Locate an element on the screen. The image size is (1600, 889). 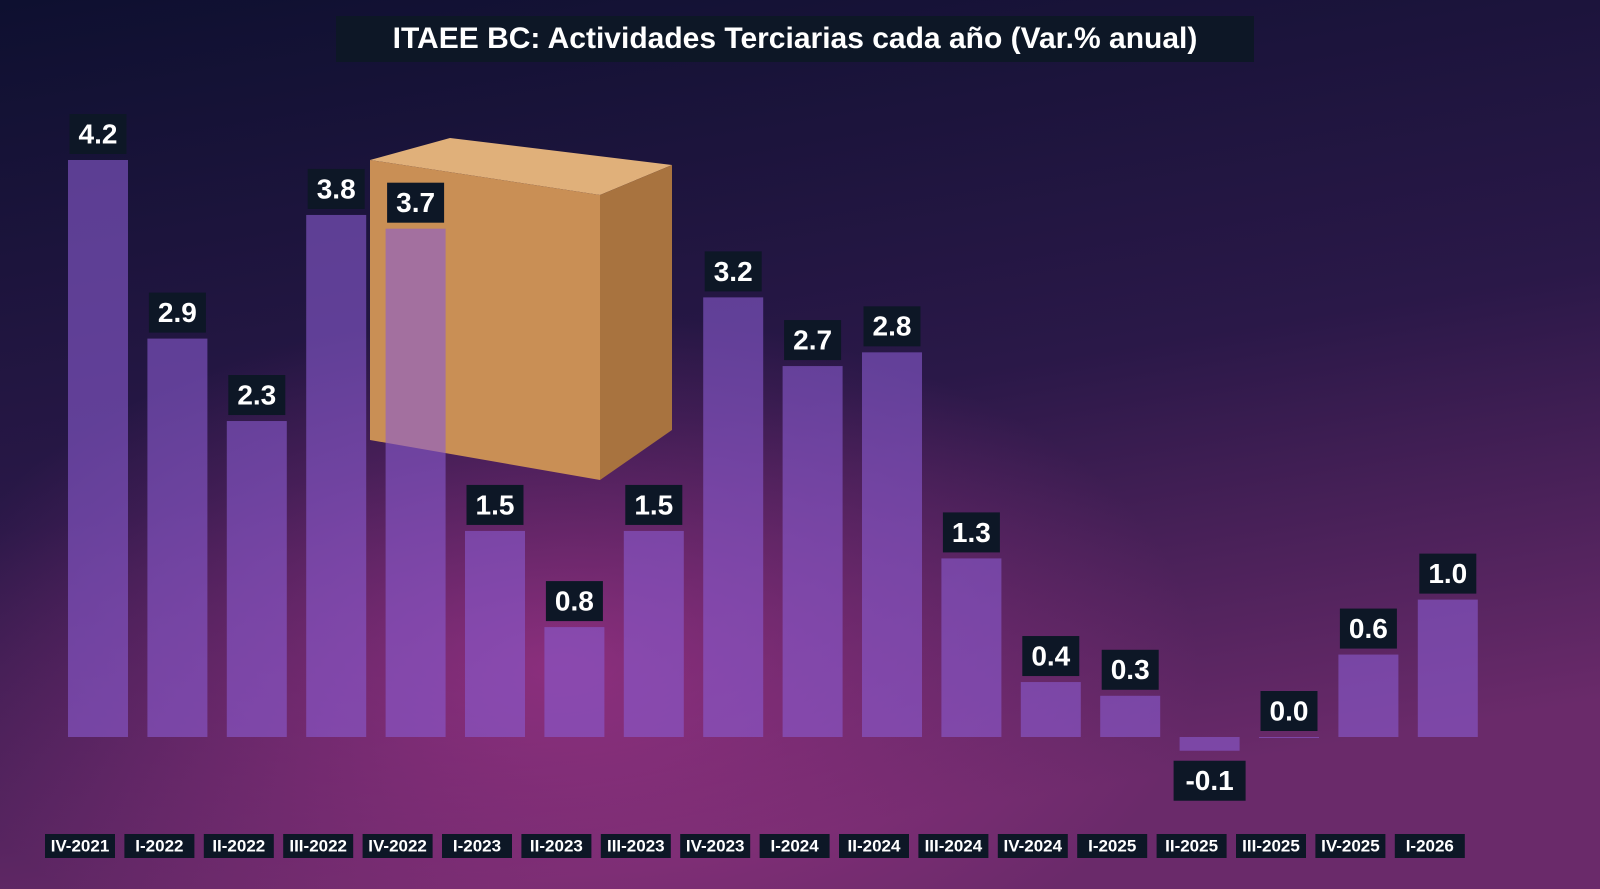
value-label: 2.8 is located at coordinates (892, 326).